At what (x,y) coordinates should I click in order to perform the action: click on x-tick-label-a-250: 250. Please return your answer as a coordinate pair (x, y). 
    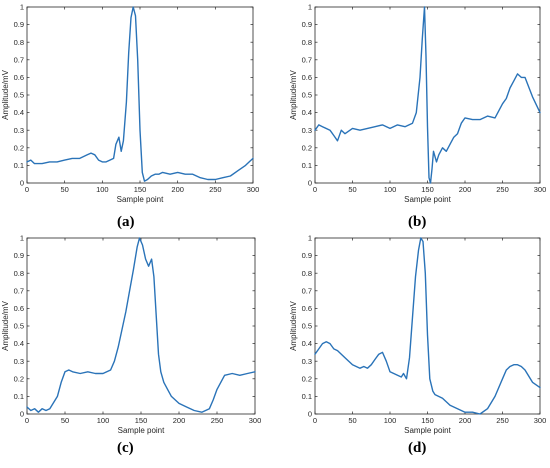
    Looking at the image, I should click on (215, 189).